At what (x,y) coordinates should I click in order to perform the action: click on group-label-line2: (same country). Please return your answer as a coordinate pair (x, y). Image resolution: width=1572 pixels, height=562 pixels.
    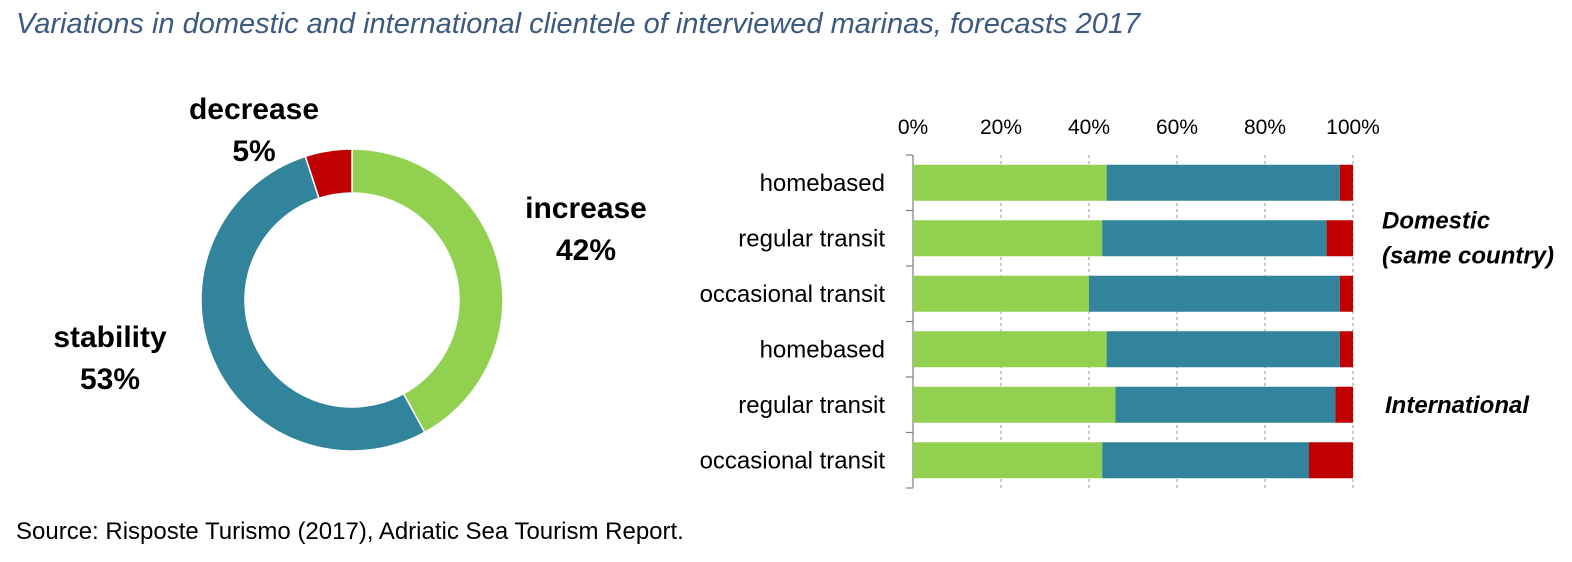
    Looking at the image, I should click on (1468, 255).